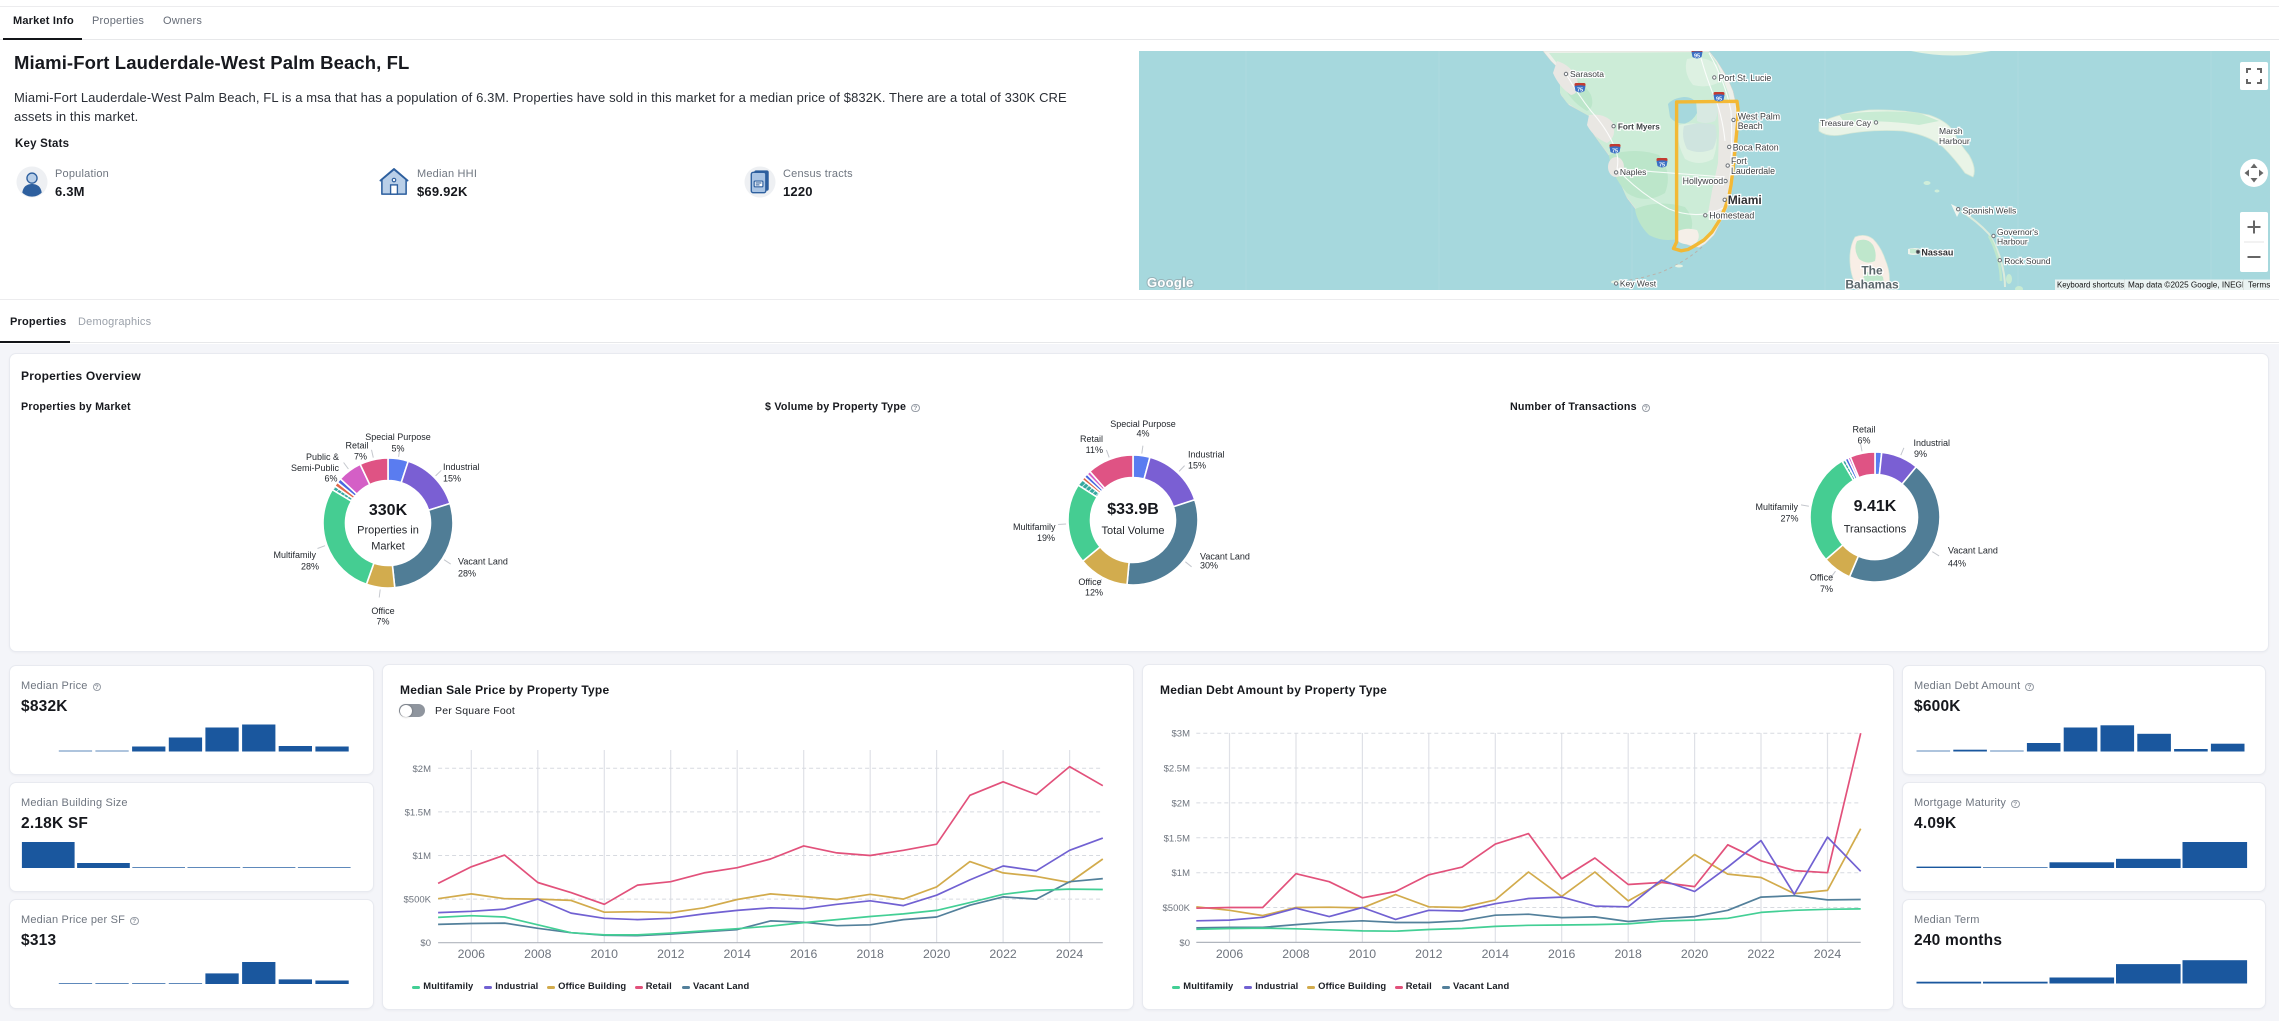 This screenshot has height=1021, width=2279. Describe the element at coordinates (1633, 172) in the screenshot. I see `svg-text: Naples` at that location.